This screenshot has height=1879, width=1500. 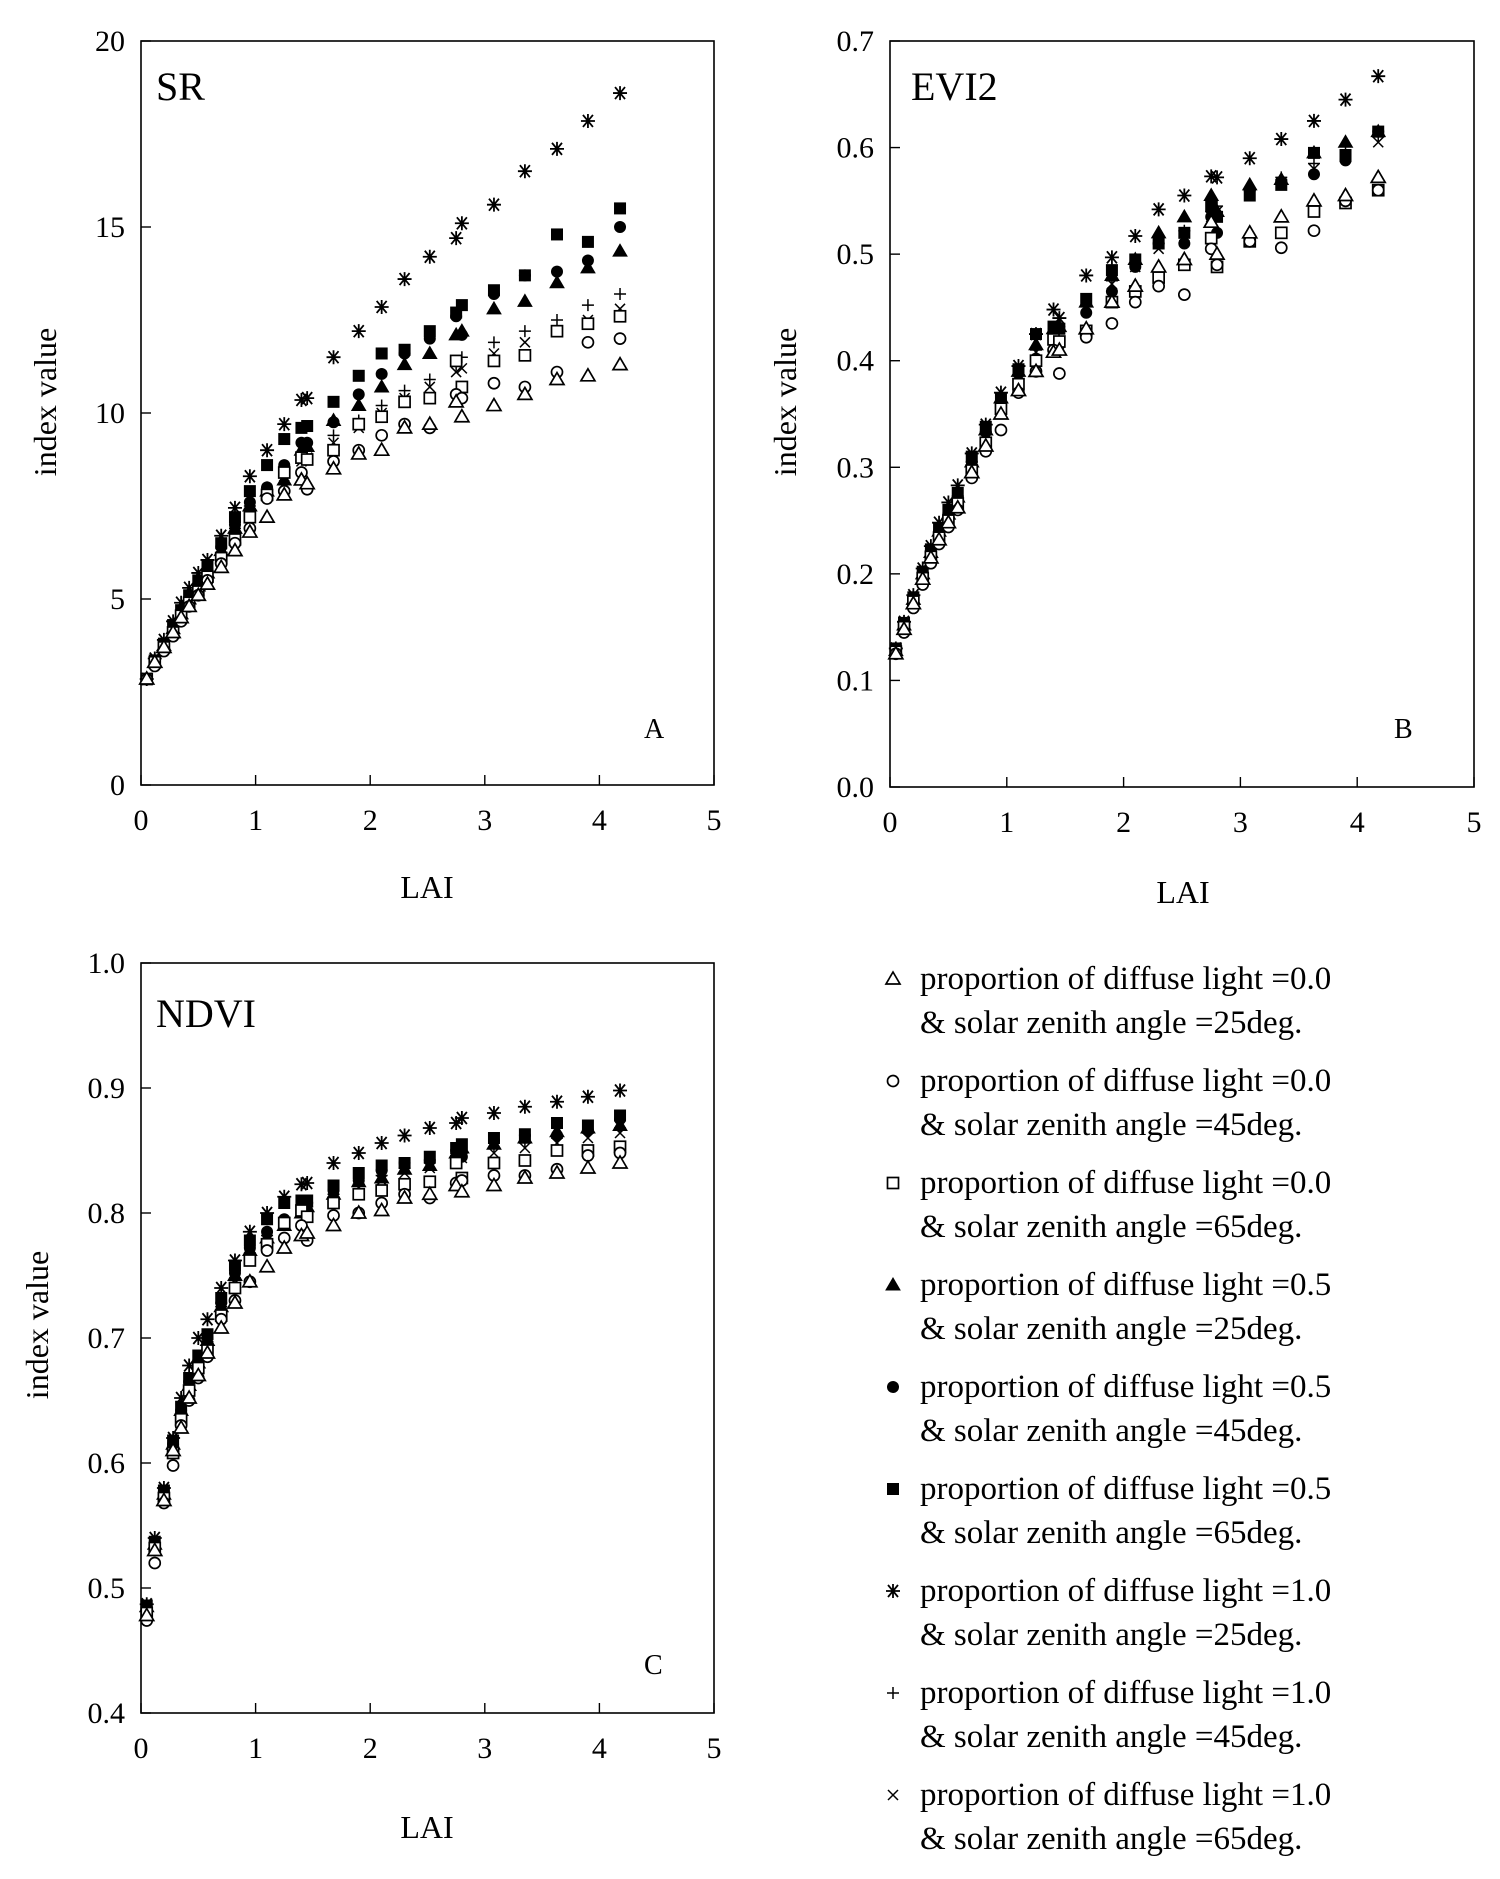 What do you see at coordinates (714, 820) in the screenshot?
I see `x-tick-label: 5` at bounding box center [714, 820].